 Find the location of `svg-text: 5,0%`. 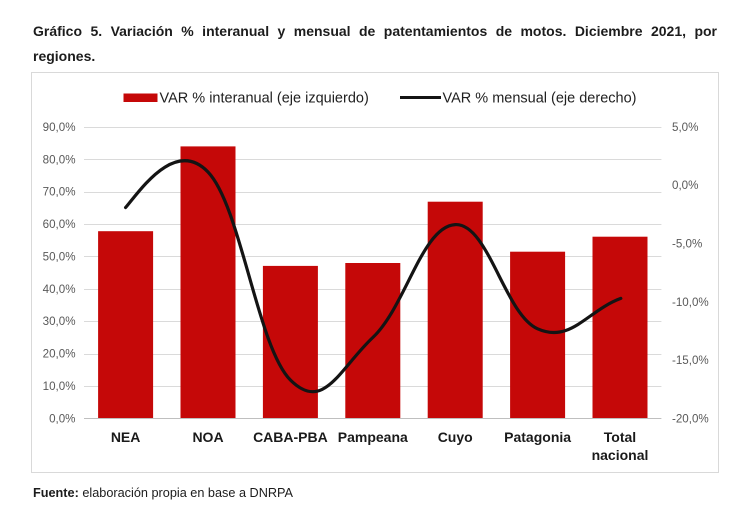

svg-text: 5,0% is located at coordinates (685, 127).